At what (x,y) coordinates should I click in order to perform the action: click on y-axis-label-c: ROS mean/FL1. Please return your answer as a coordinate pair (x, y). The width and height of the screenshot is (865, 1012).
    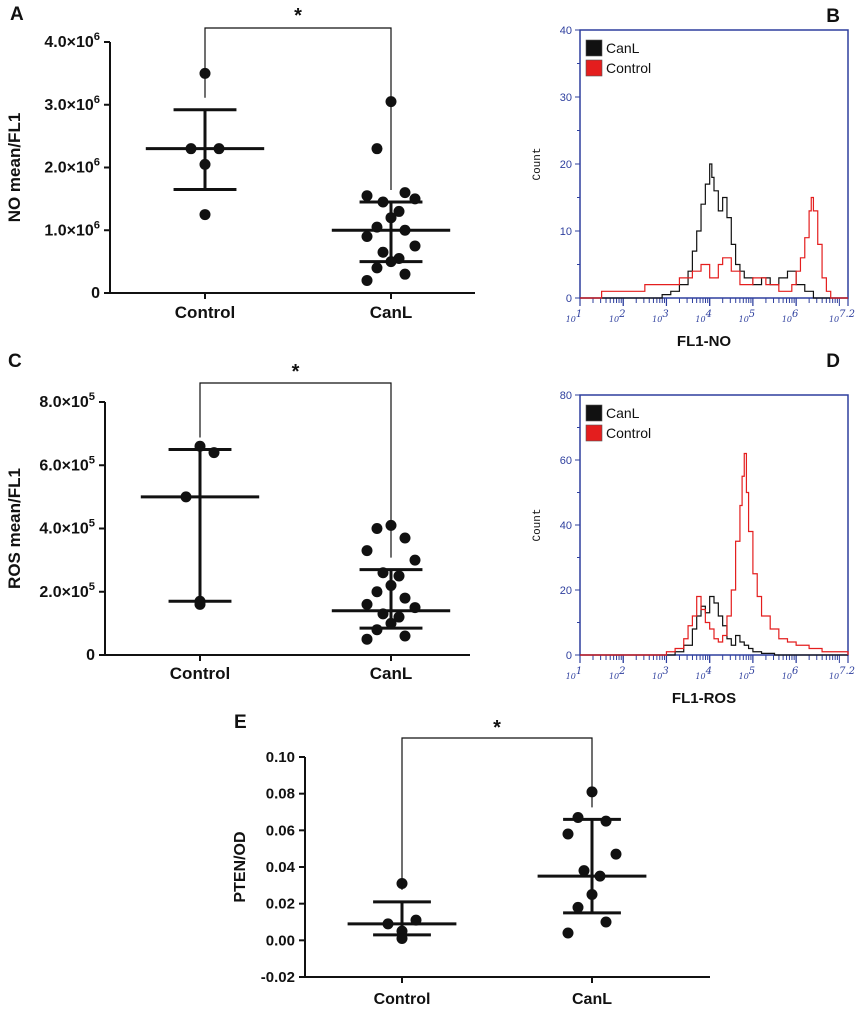
    Looking at the image, I should click on (14, 528).